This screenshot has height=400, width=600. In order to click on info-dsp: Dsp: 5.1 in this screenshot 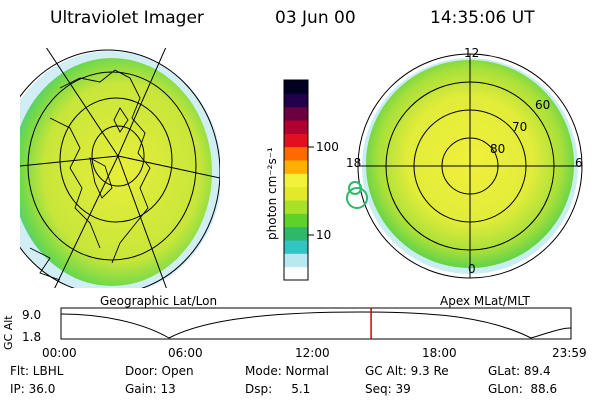, I will do `click(278, 389)`.